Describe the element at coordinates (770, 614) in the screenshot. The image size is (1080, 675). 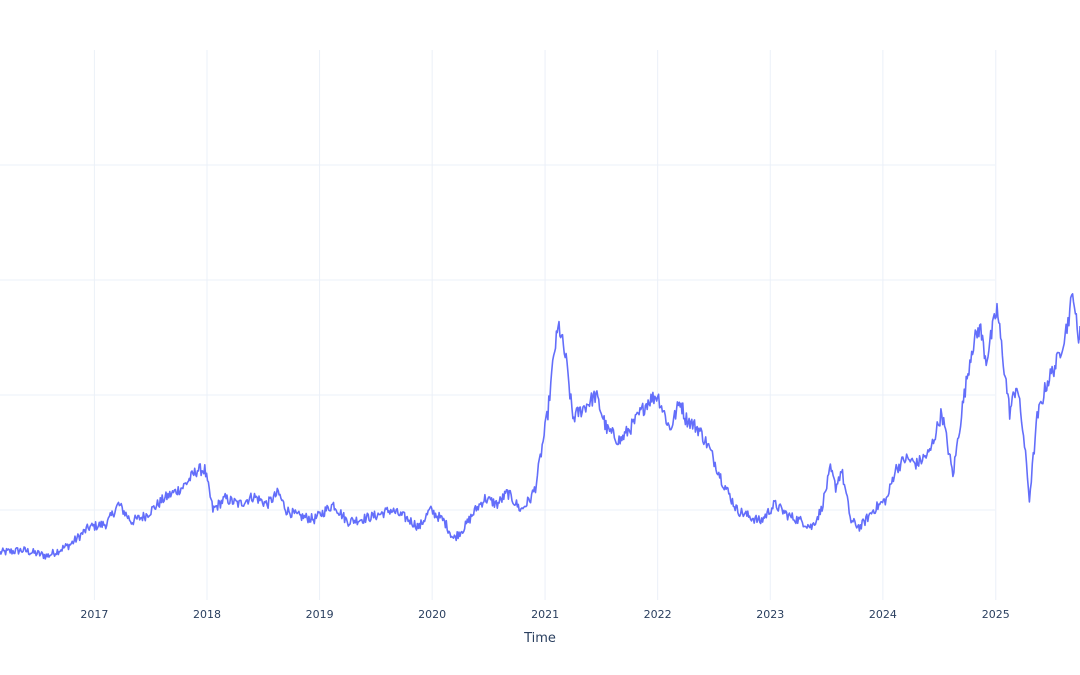
I see `x-tick-label: 2023` at that location.